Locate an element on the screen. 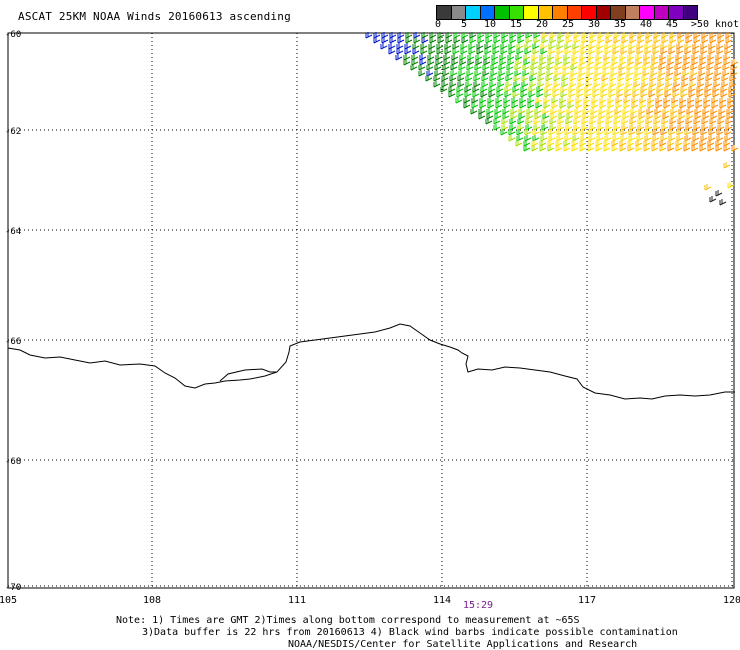 The image size is (740, 650). latitude-label: -64 is located at coordinates (13, 232).